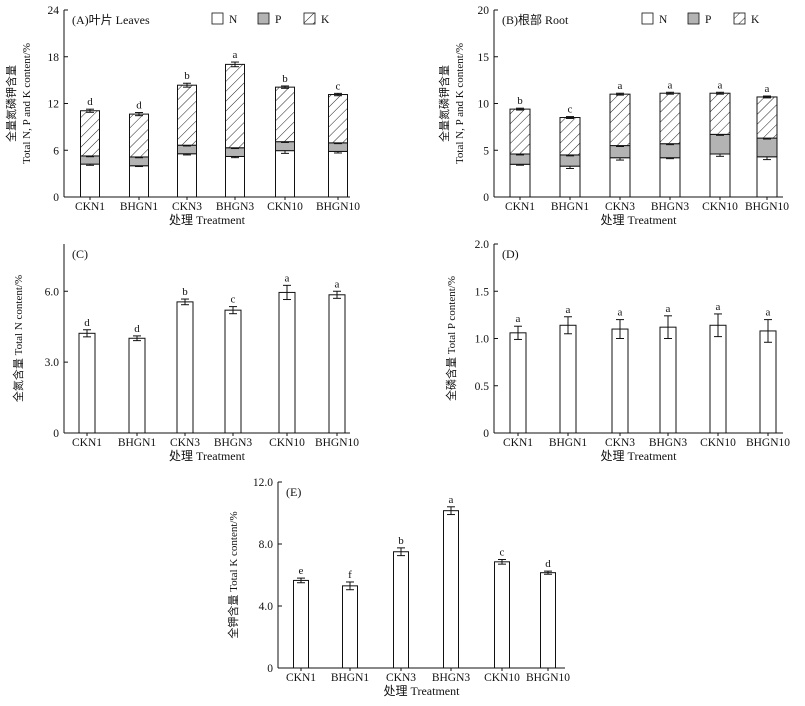 The height and width of the screenshot is (706, 805). I want to click on bar-k-CKN3, so click(187, 115).